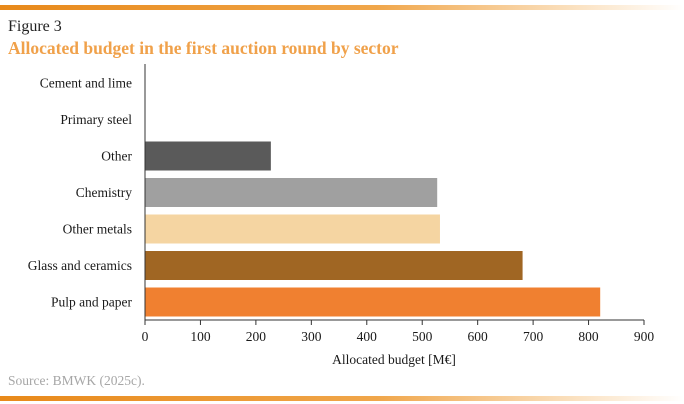 Image resolution: width=684 pixels, height=404 pixels. Describe the element at coordinates (533, 336) in the screenshot. I see `x-tick-label: 700` at that location.